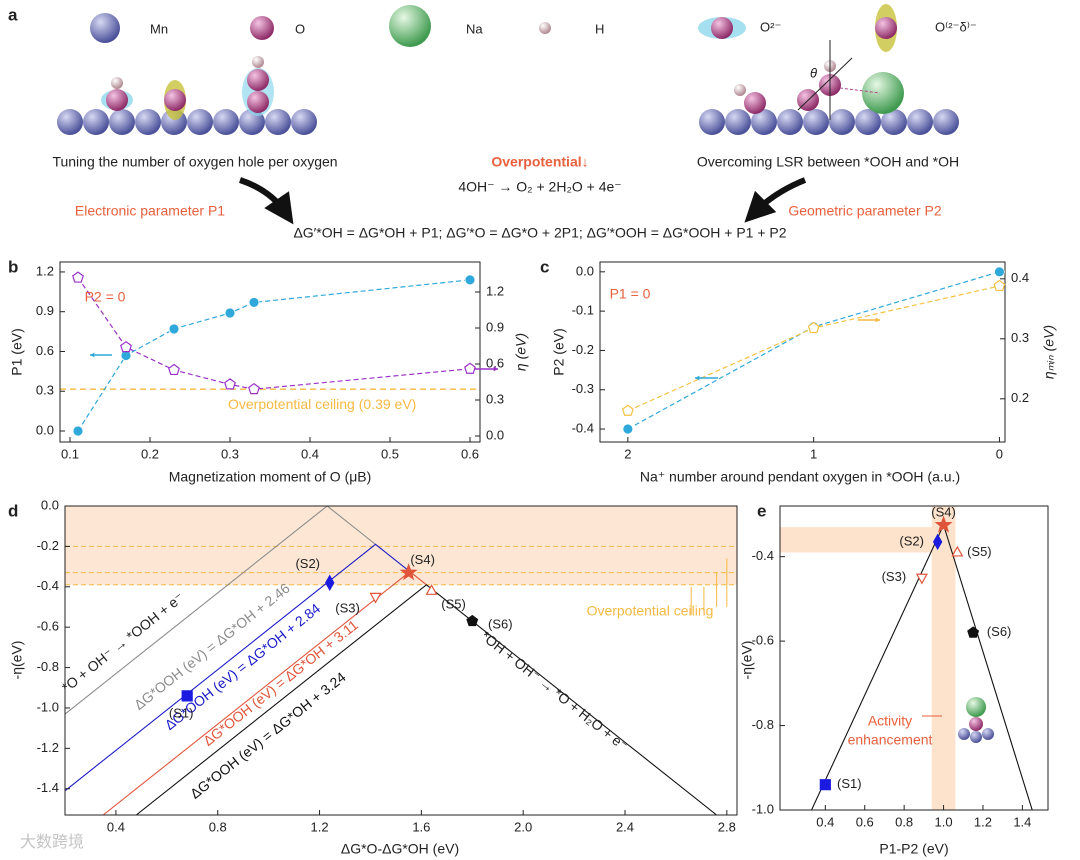 The width and height of the screenshot is (1080, 860). I want to click on y-axis-label: -η(eV), so click(17, 660).